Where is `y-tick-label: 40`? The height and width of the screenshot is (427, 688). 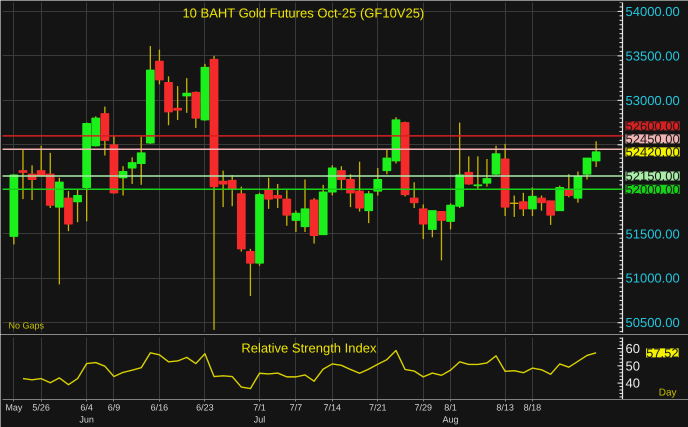 y-tick-label: 40 is located at coordinates (633, 383).